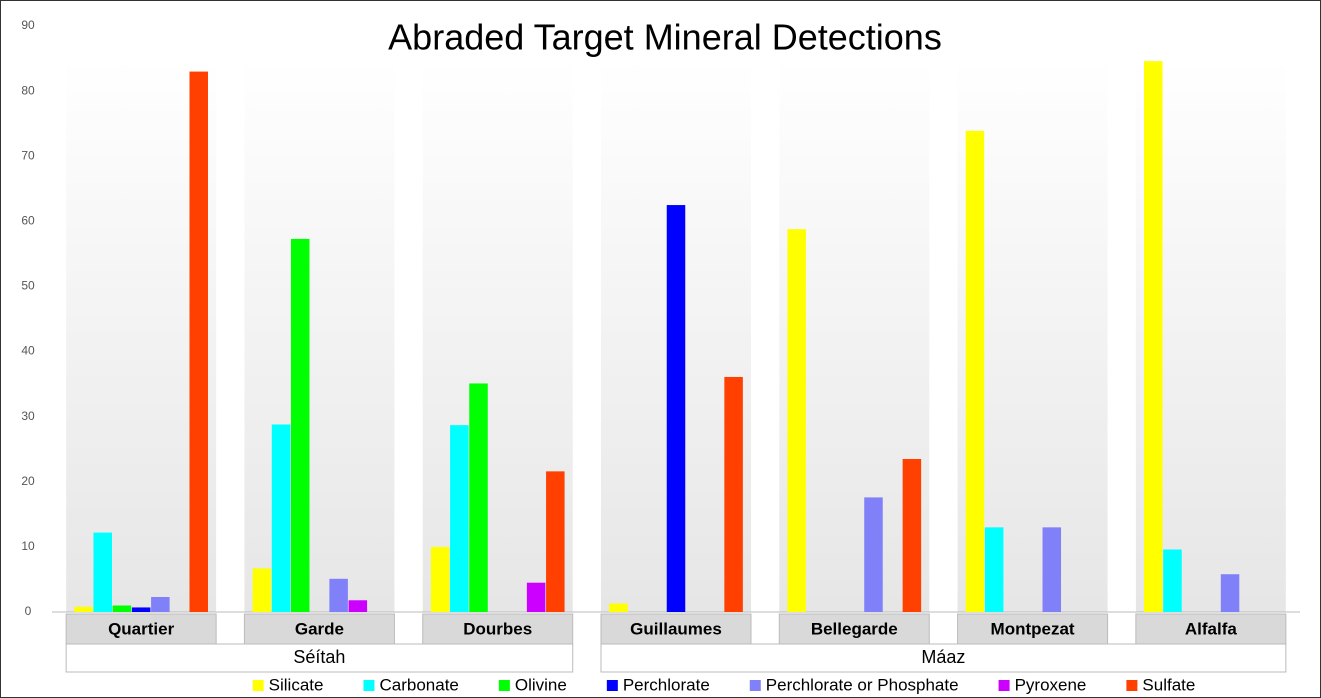 The height and width of the screenshot is (698, 1321). I want to click on x-tick-label: Dourbes, so click(497, 628).